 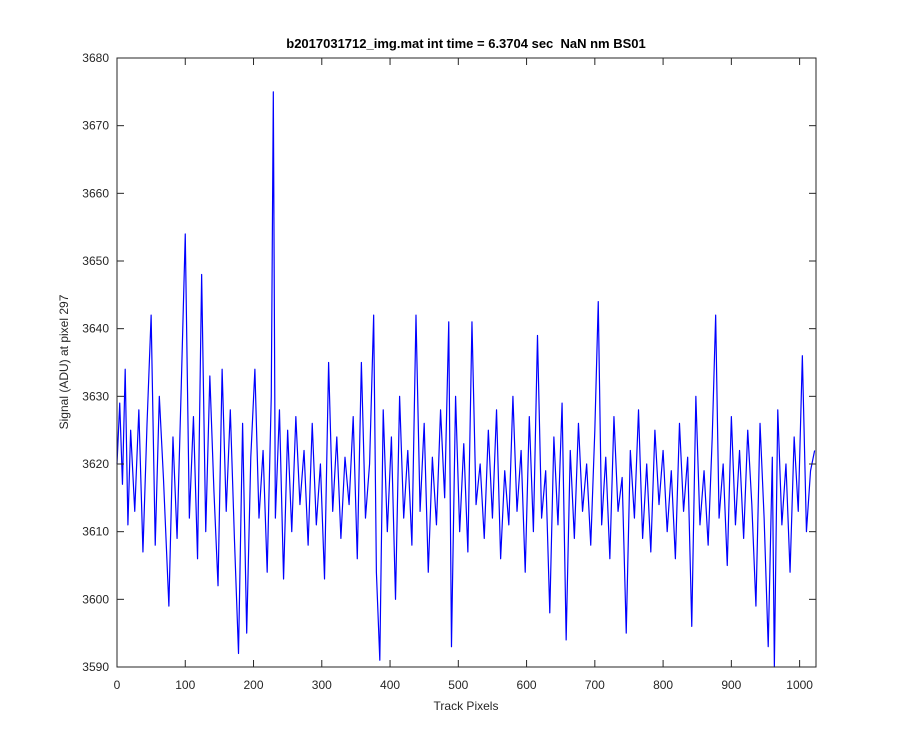 What do you see at coordinates (527, 685) in the screenshot?
I see `x-tick-label: 600` at bounding box center [527, 685].